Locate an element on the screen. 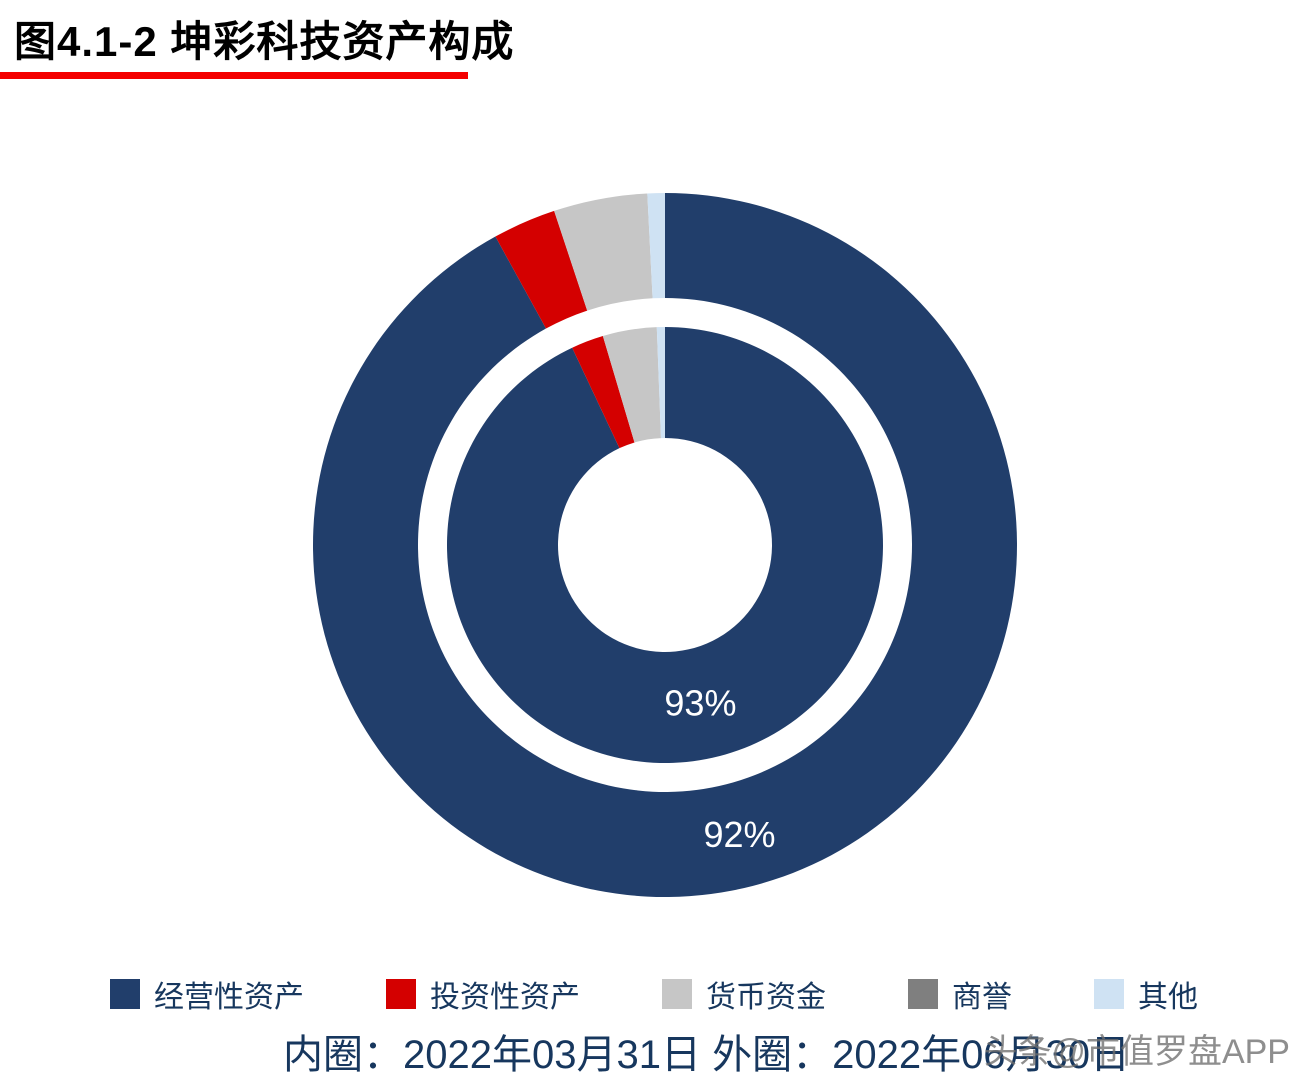 Image resolution: width=1308 pixels, height=1086 pixels. donut-slice-内圈-经营性资产 is located at coordinates (664, 545).